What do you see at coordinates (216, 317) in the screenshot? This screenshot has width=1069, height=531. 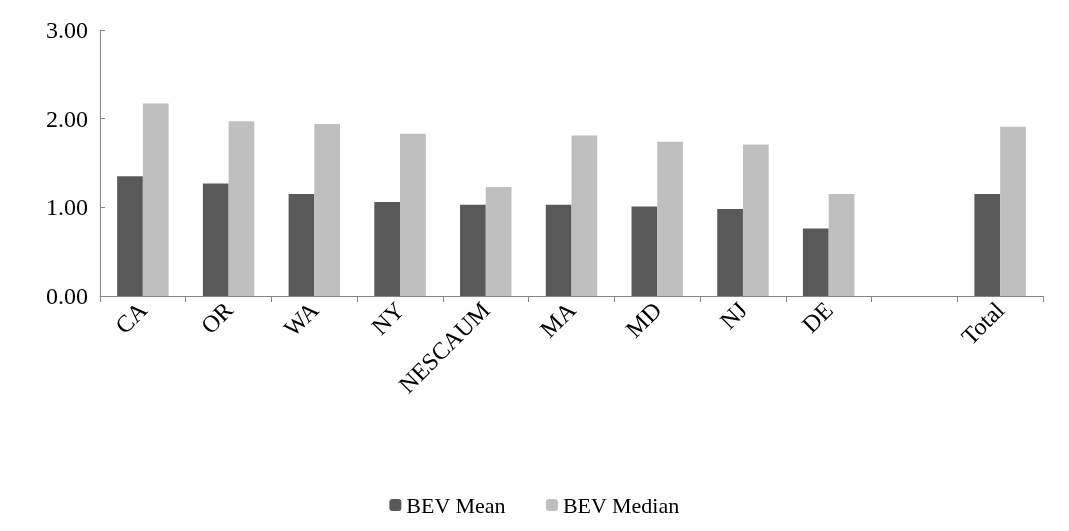 I see `x-tick-label: OR` at bounding box center [216, 317].